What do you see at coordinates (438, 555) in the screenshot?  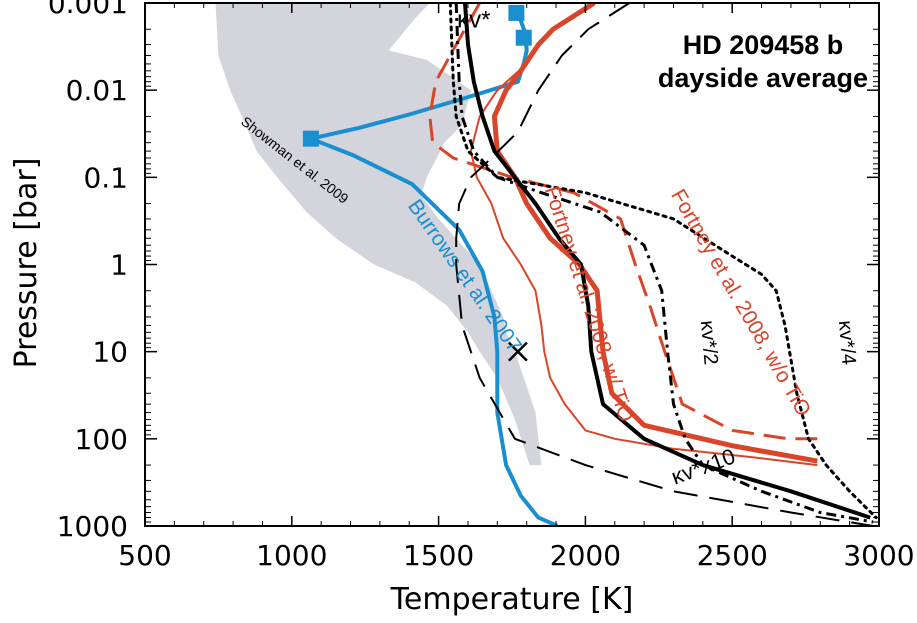 I see `x-tick-label: 1500` at bounding box center [438, 555].